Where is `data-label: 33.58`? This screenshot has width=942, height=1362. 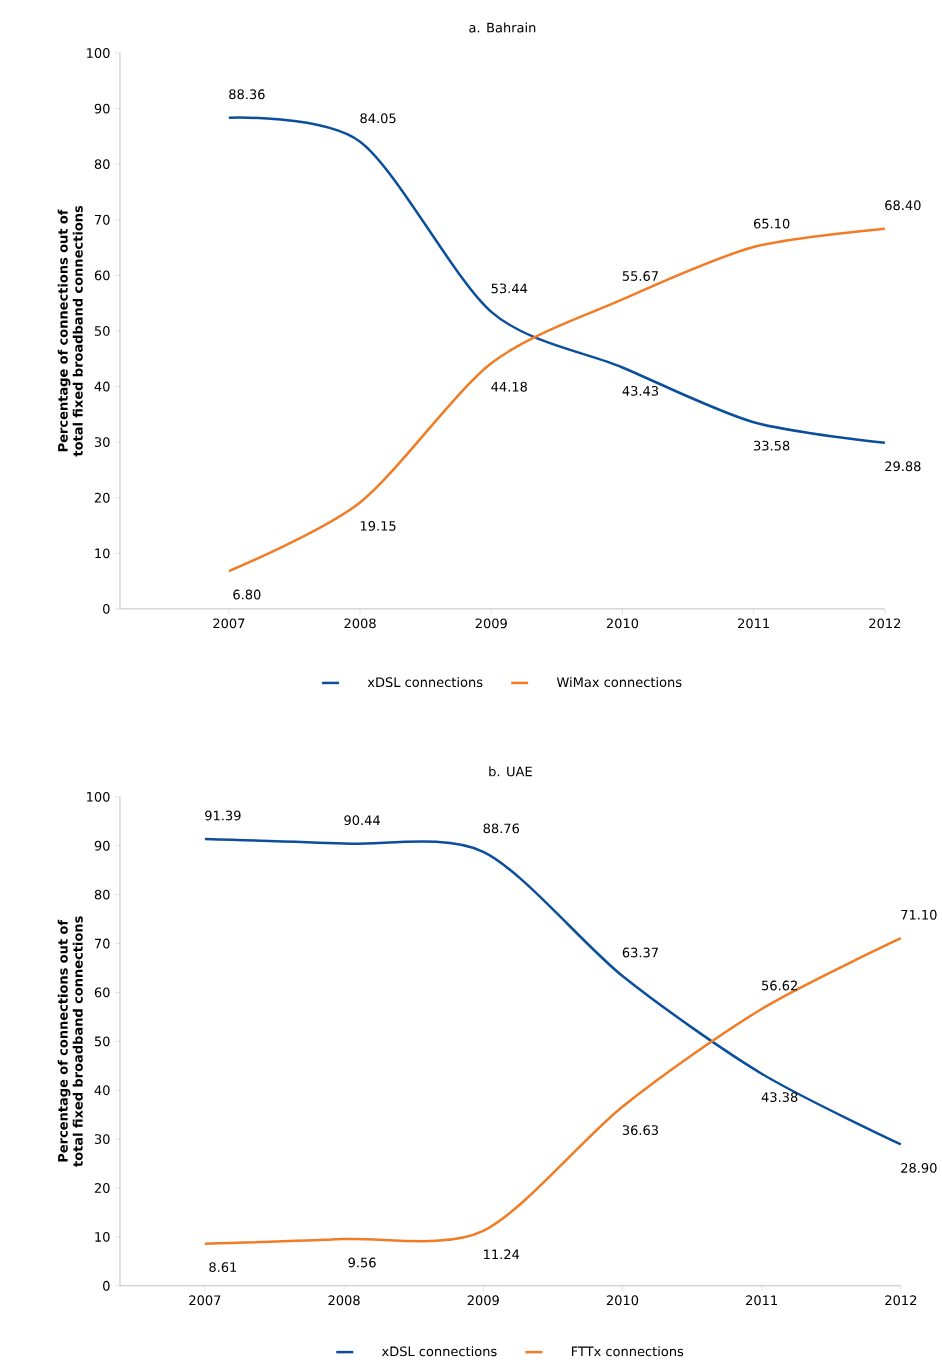
data-label: 33.58 is located at coordinates (772, 445).